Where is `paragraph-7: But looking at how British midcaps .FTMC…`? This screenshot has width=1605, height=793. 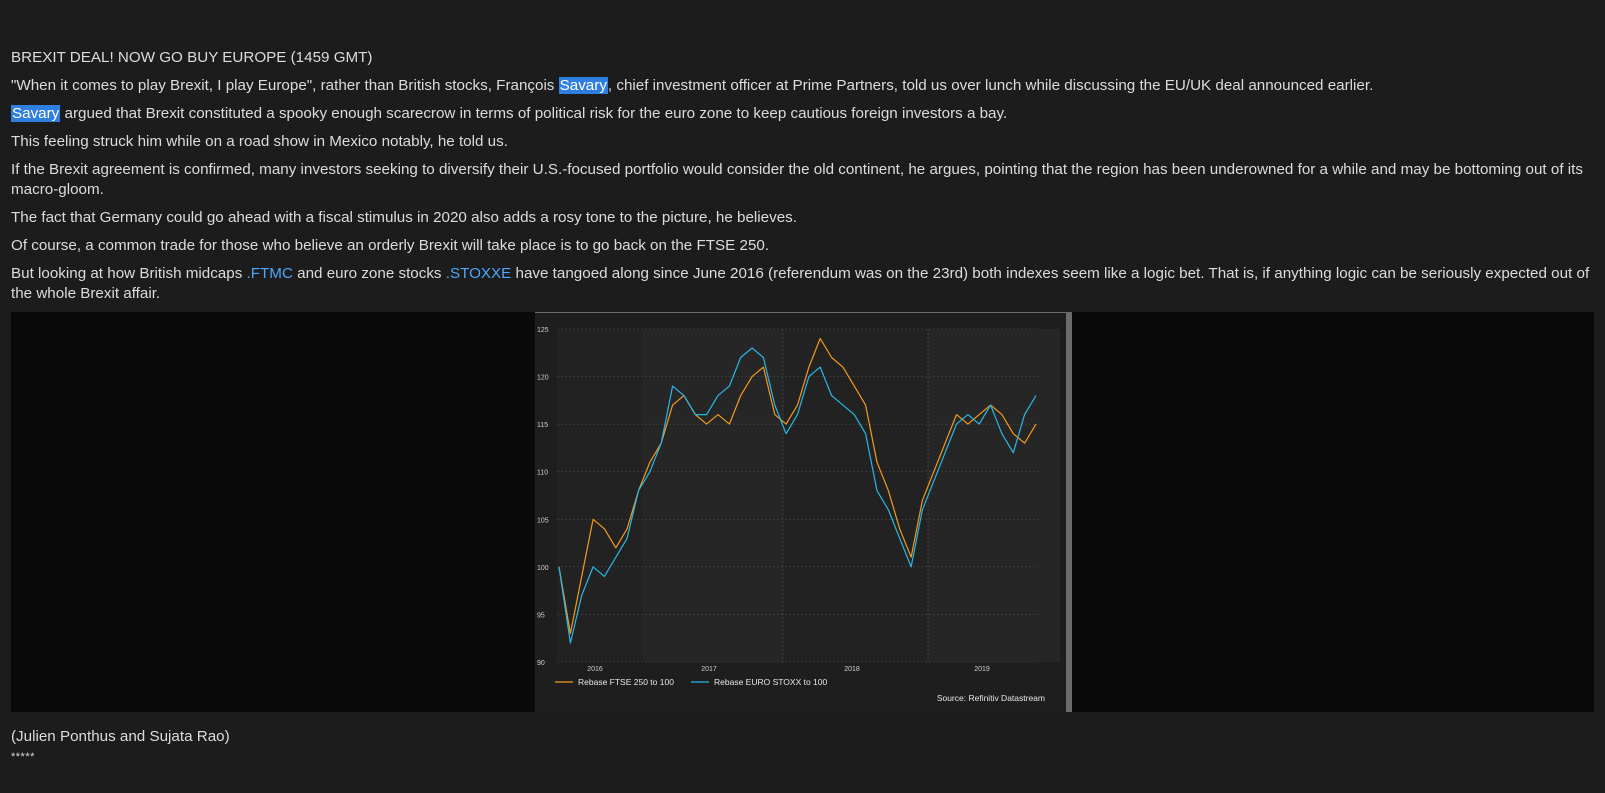
paragraph-7: But looking at how British midcaps .FTMC… is located at coordinates (802, 284).